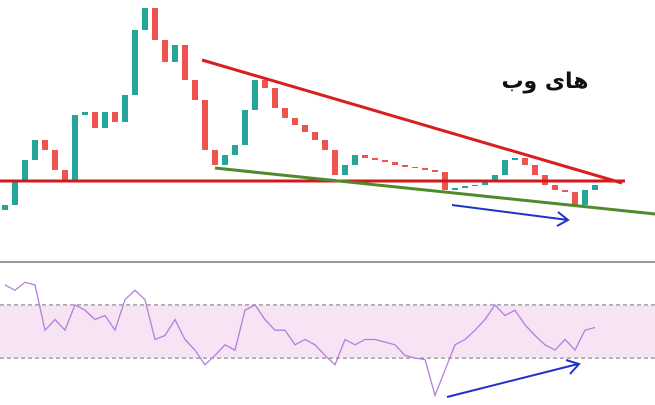 The width and height of the screenshot is (655, 405). What do you see at coordinates (544, 81) in the screenshot?
I see `annotation: های وب` at bounding box center [544, 81].